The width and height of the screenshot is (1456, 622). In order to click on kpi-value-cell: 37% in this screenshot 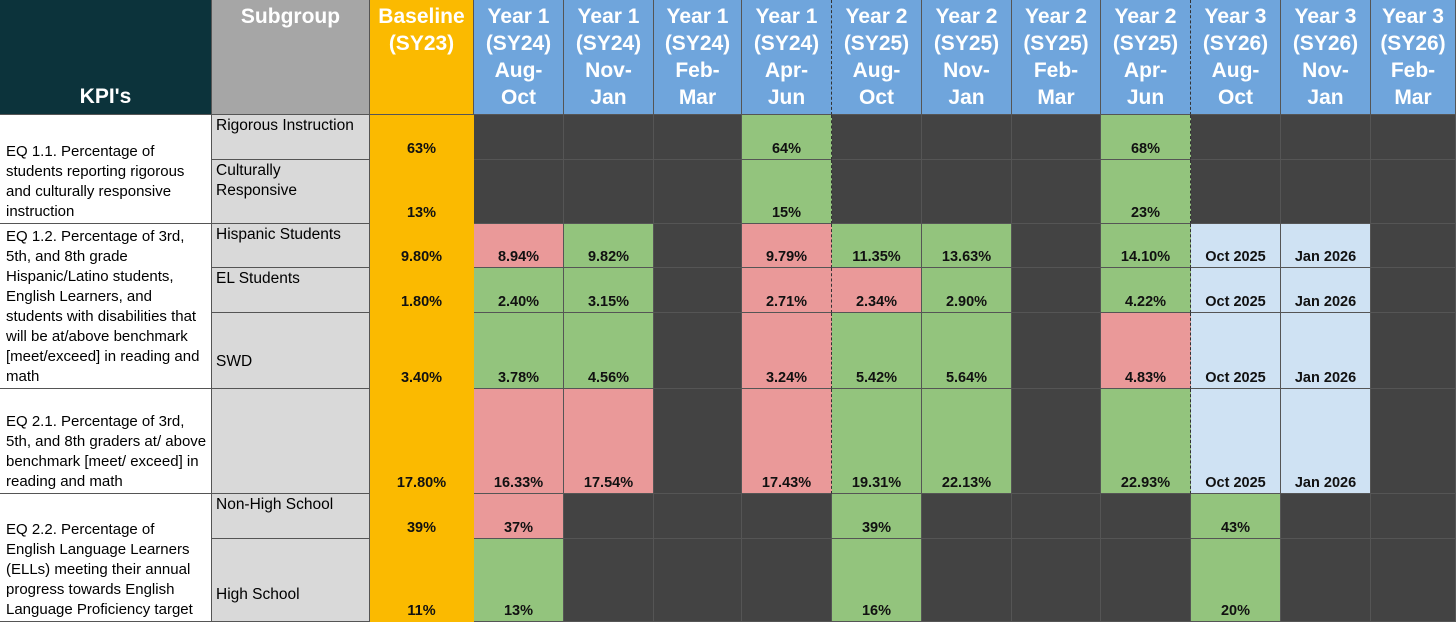, I will do `click(519, 516)`.